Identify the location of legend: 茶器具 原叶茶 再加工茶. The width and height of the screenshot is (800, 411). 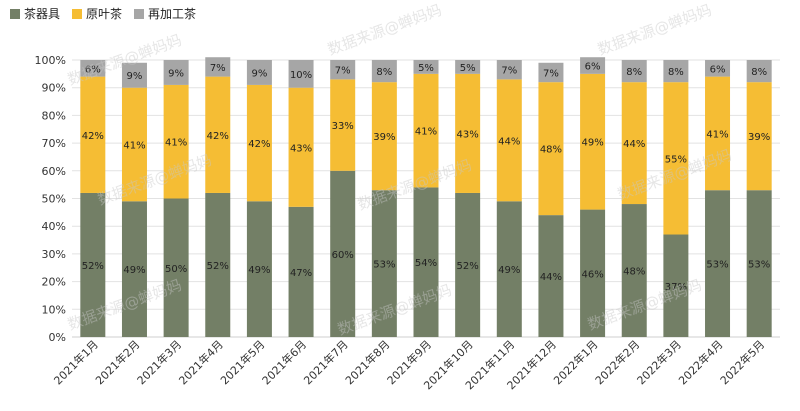
(103, 13).